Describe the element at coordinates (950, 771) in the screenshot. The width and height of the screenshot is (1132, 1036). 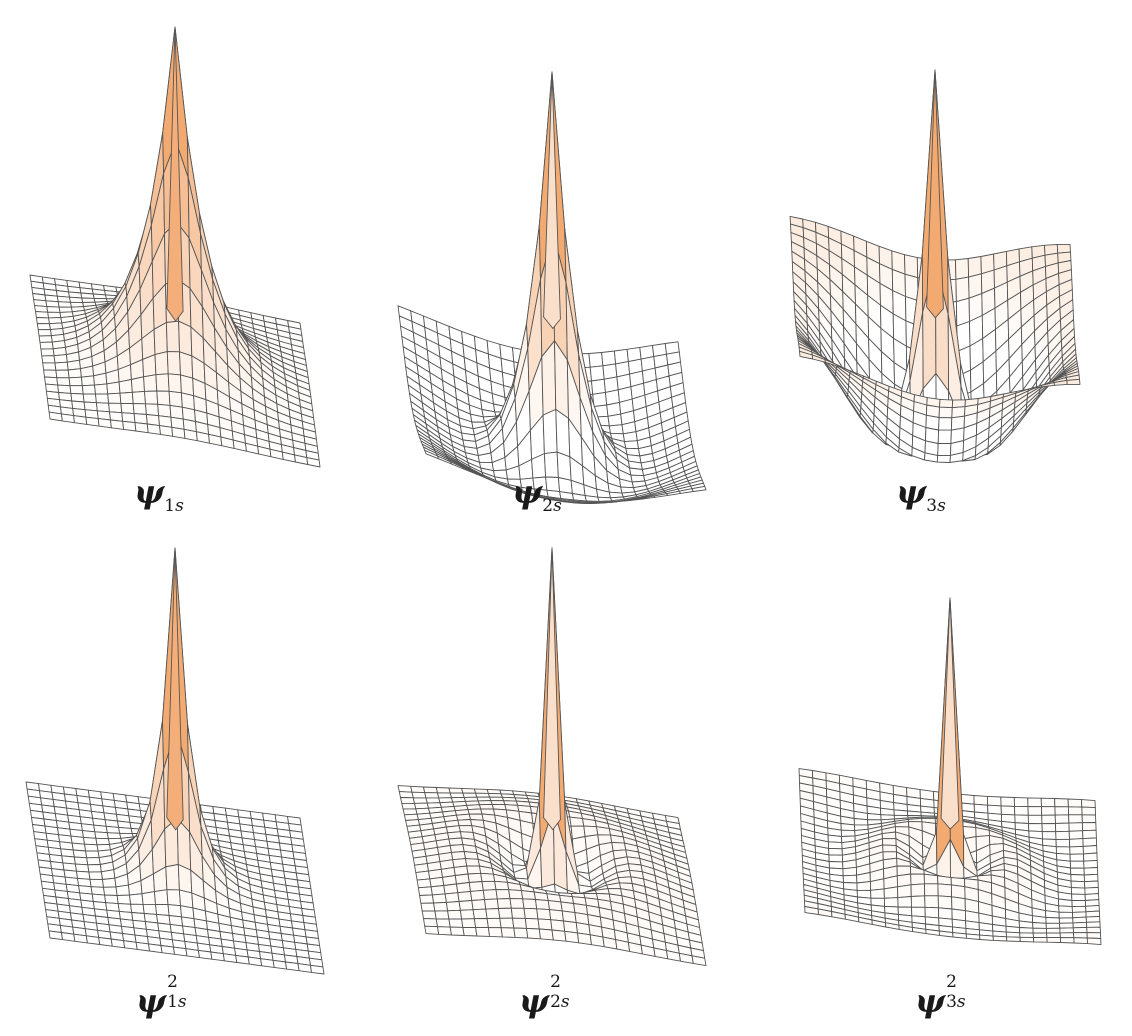
I see `surface-psi-3s-sq` at that location.